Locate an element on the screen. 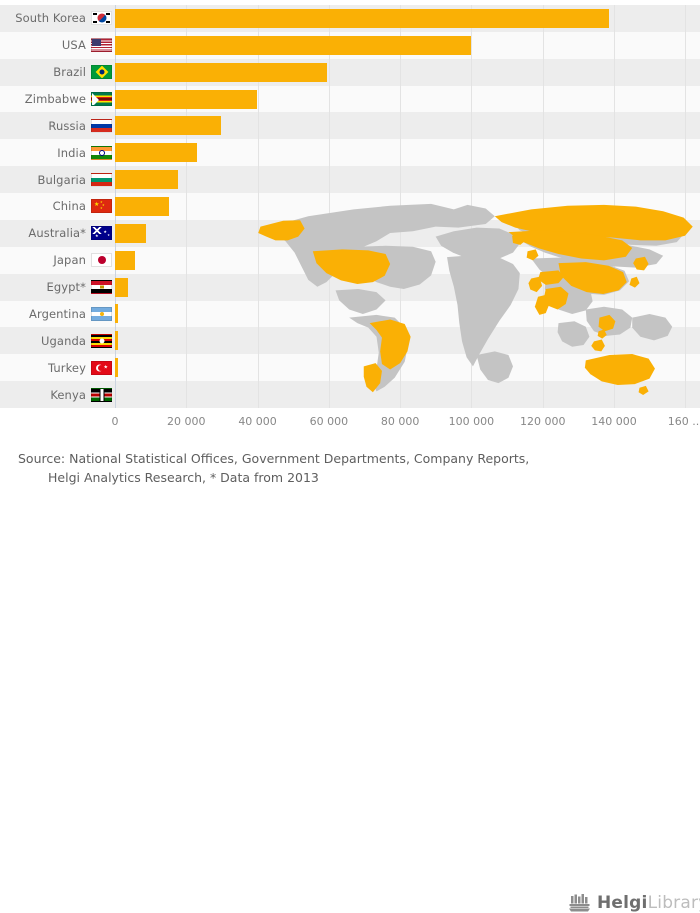 The height and width of the screenshot is (913, 700). logo-wordmark: HelgiLibrary is located at coordinates (648, 903).